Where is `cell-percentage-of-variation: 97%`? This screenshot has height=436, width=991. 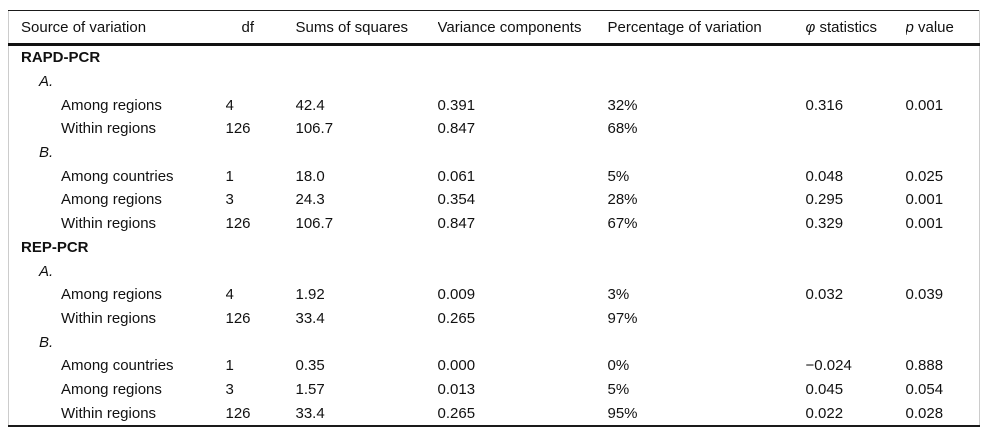 cell-percentage-of-variation: 97% is located at coordinates (622, 318).